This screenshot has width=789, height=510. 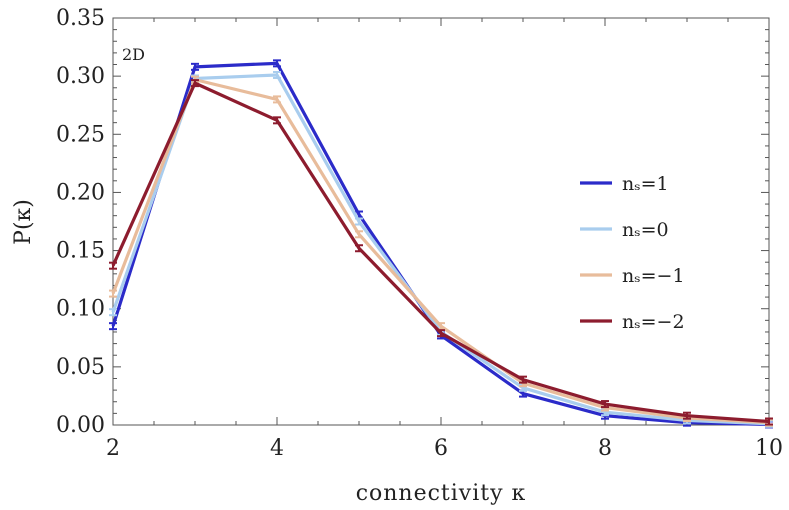 I want to click on y-tick-label: 0.00, so click(x=80, y=425).